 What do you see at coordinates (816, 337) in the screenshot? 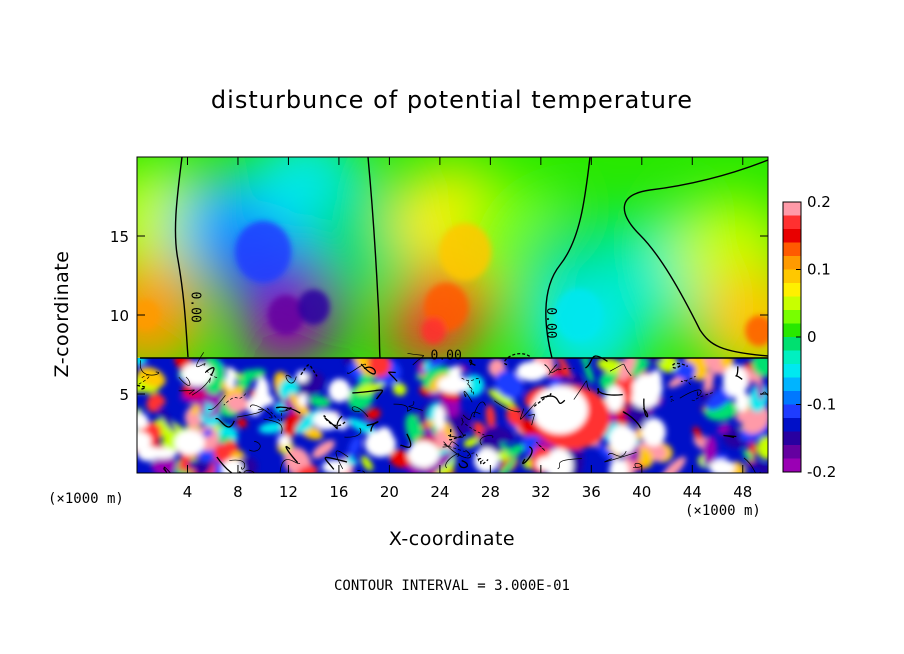
I see `colorbar-ticks: 0.2 0.1 0 -0.1 -0.2` at bounding box center [816, 337].